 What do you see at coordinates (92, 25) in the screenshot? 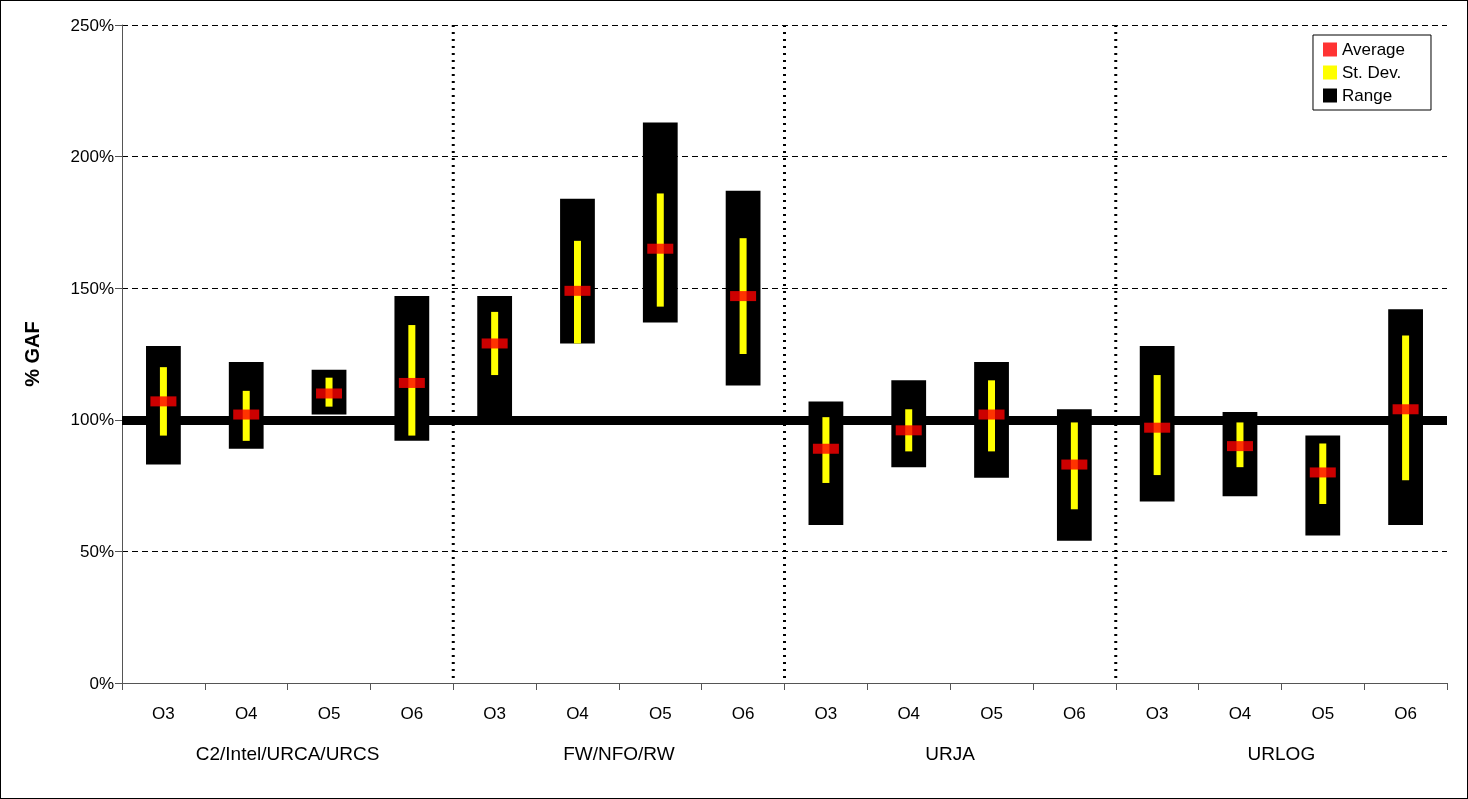
I see `y-tick-label: 250%` at bounding box center [92, 25].